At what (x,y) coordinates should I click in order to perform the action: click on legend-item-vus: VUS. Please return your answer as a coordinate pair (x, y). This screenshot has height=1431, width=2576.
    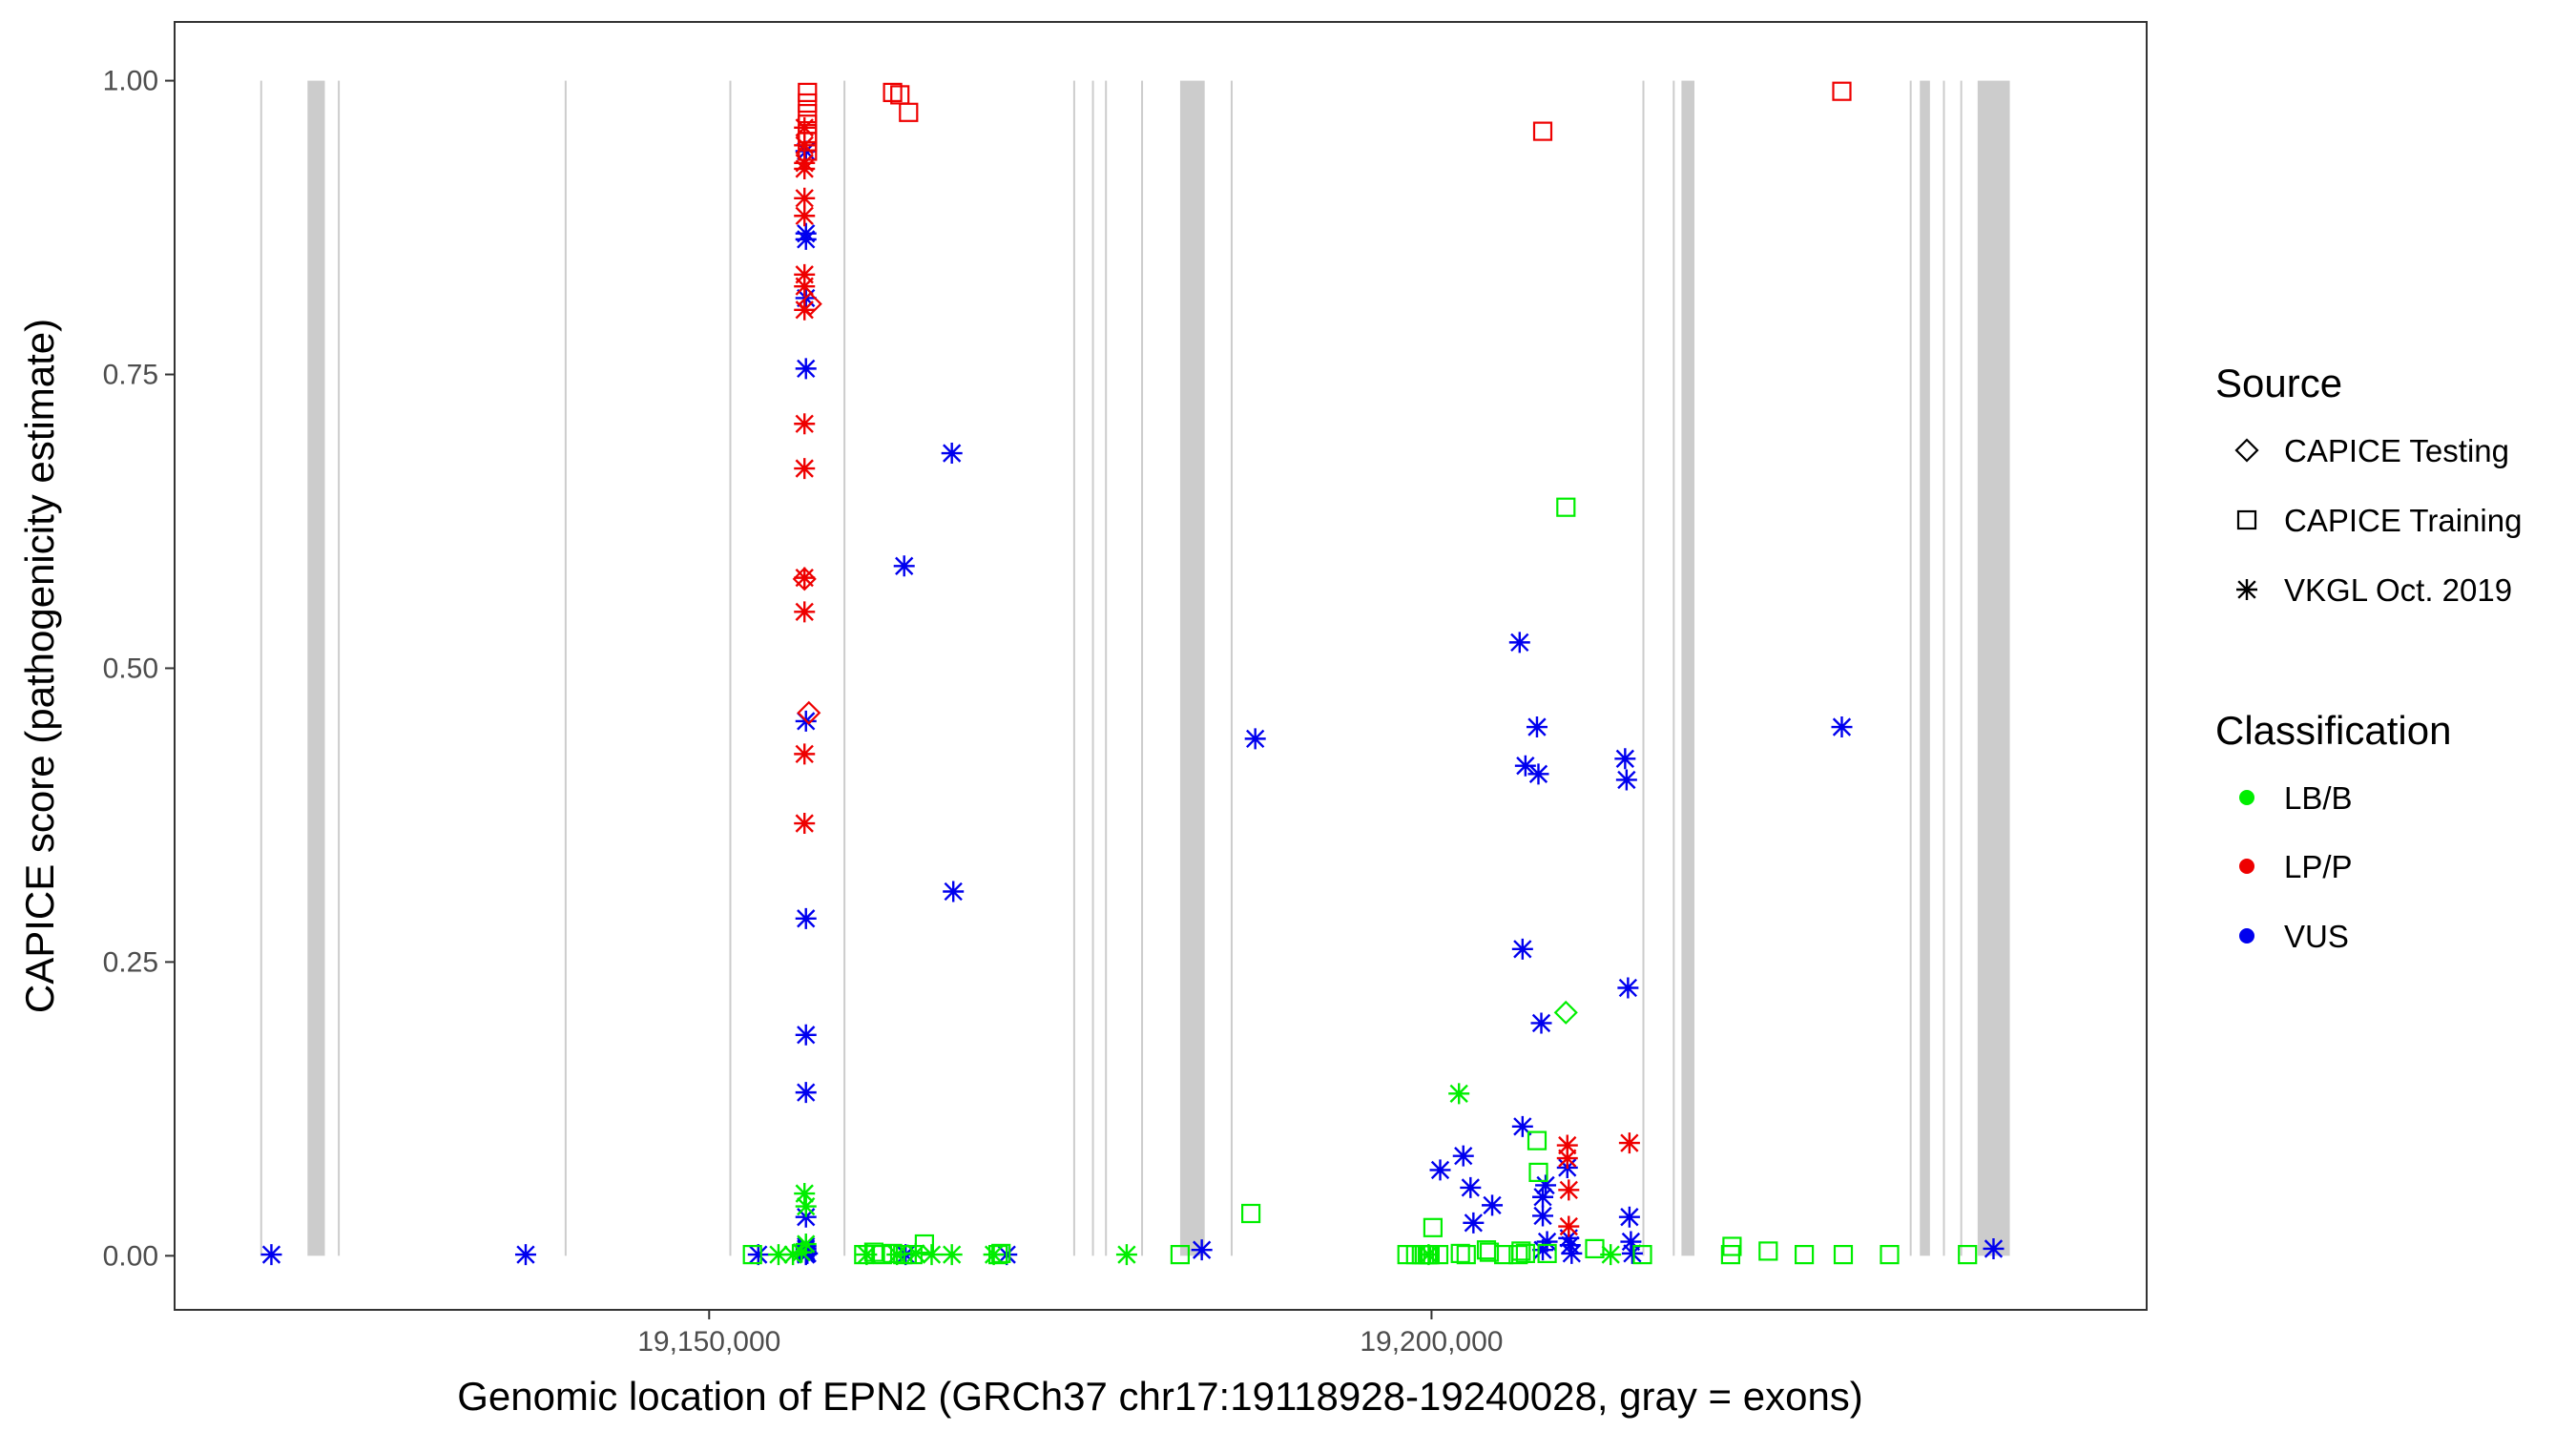
    Looking at the image, I should click on (2294, 936).